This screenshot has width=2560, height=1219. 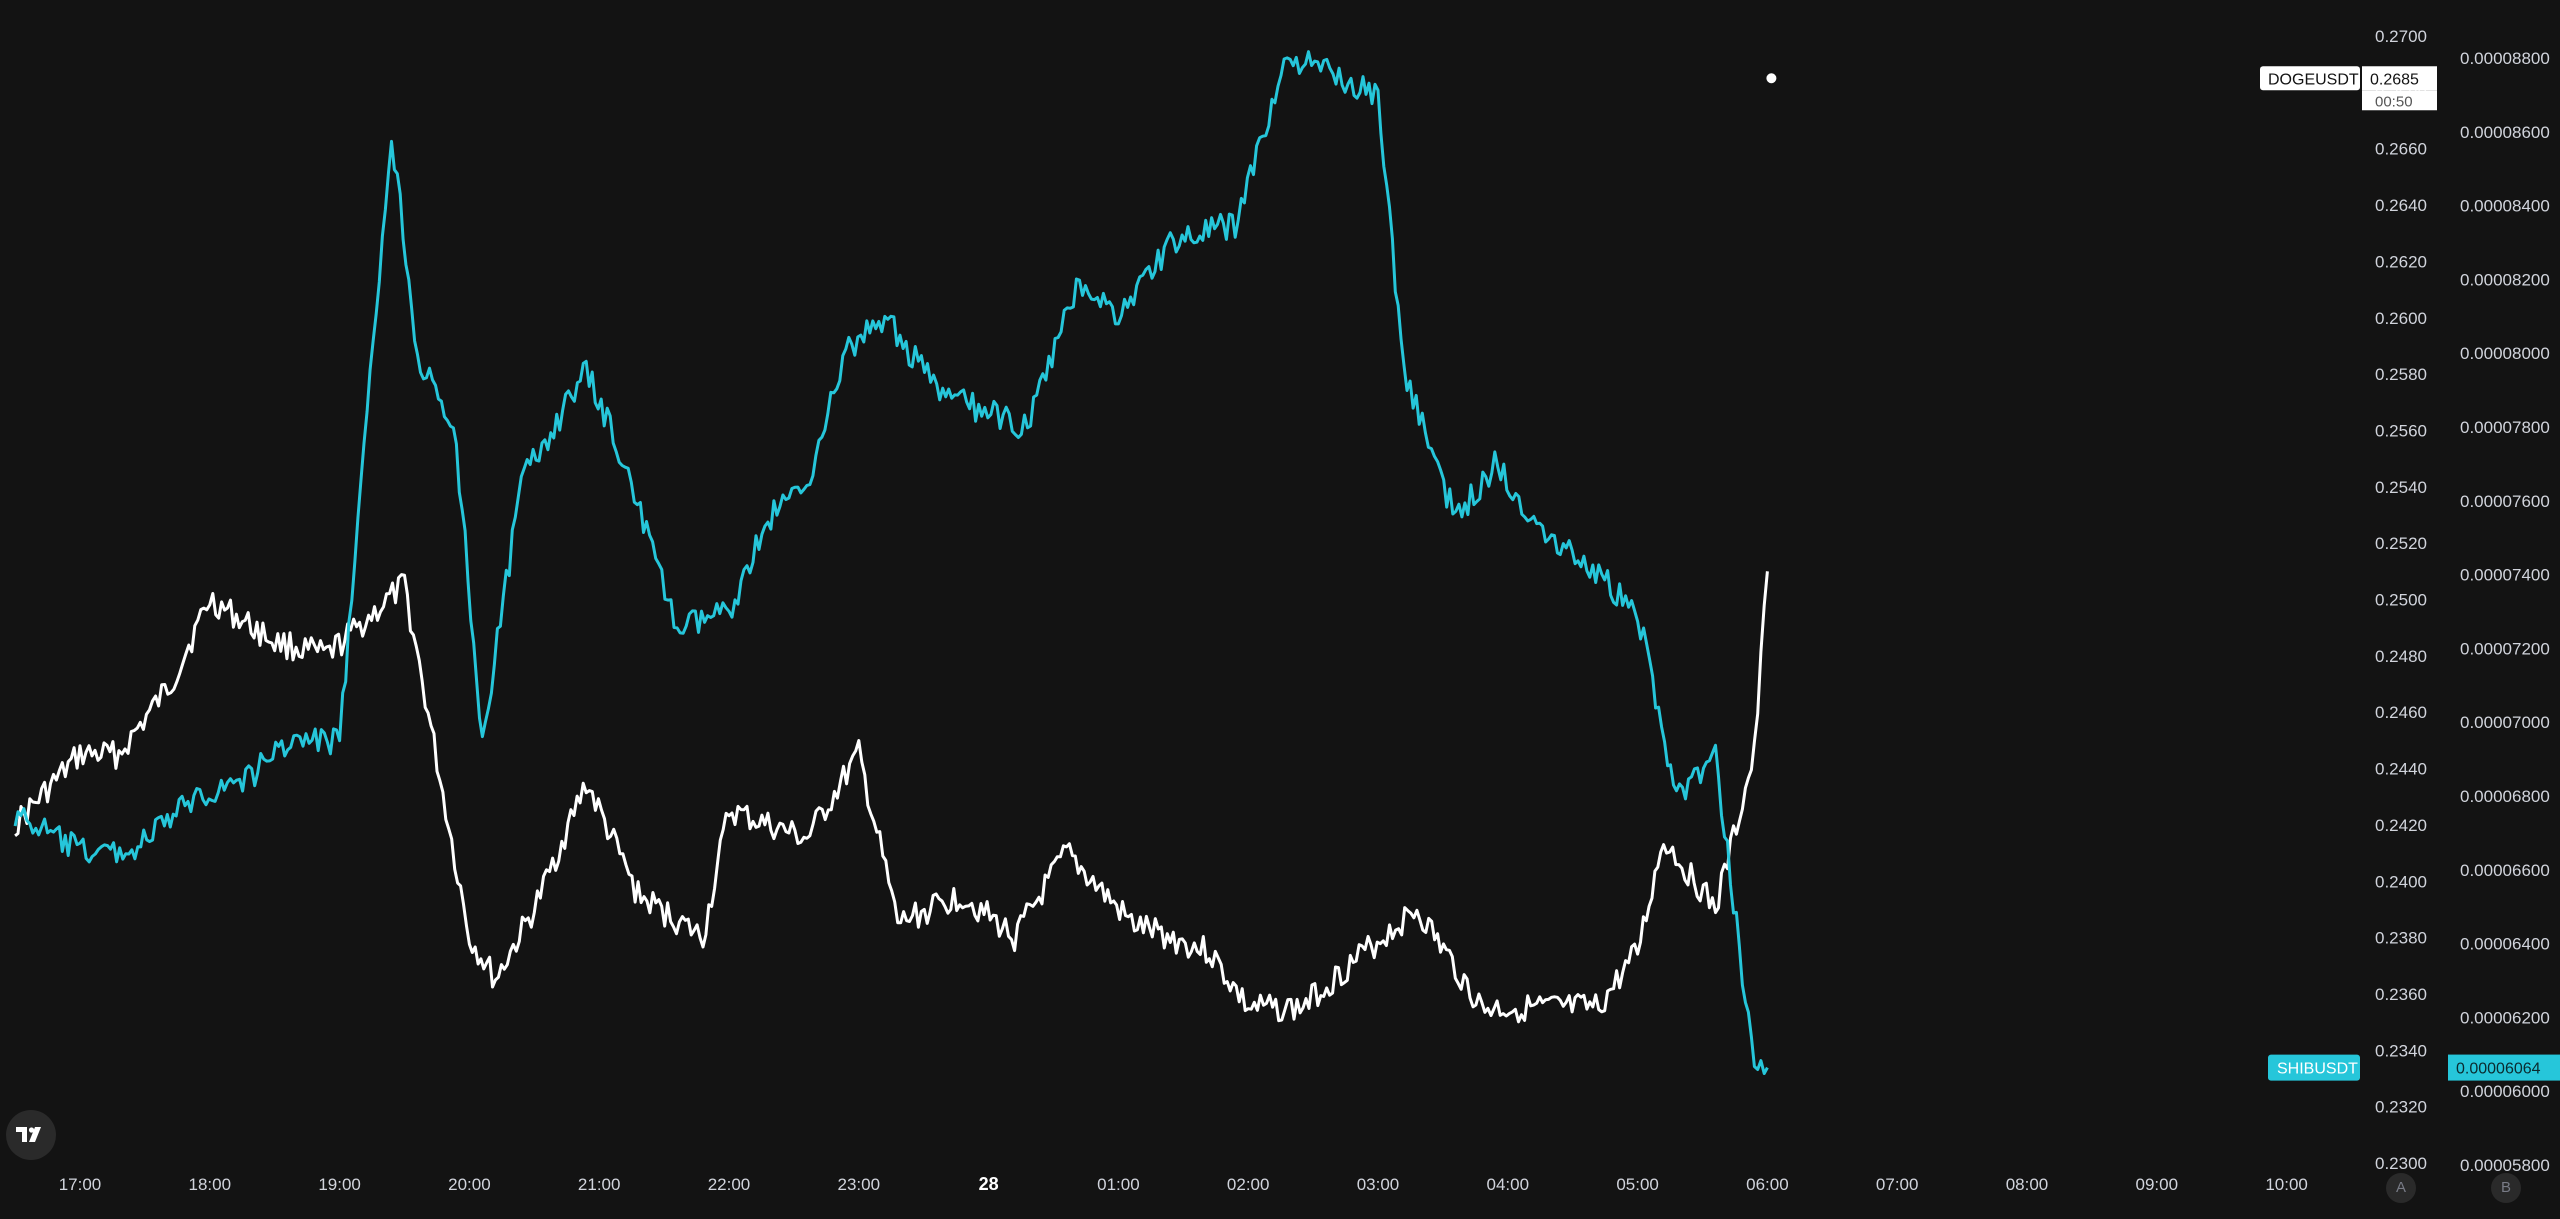 What do you see at coordinates (2505, 58) in the screenshot?
I see `shib-price-tick-label: 0.00008800` at bounding box center [2505, 58].